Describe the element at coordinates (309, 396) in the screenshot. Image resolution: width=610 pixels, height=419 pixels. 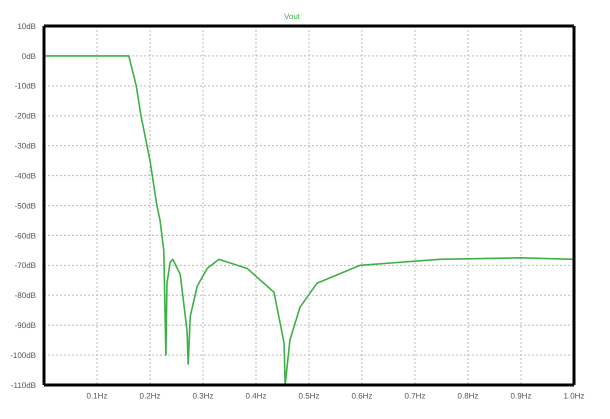
I see `x-tick-label: 0.5Hz` at that location.